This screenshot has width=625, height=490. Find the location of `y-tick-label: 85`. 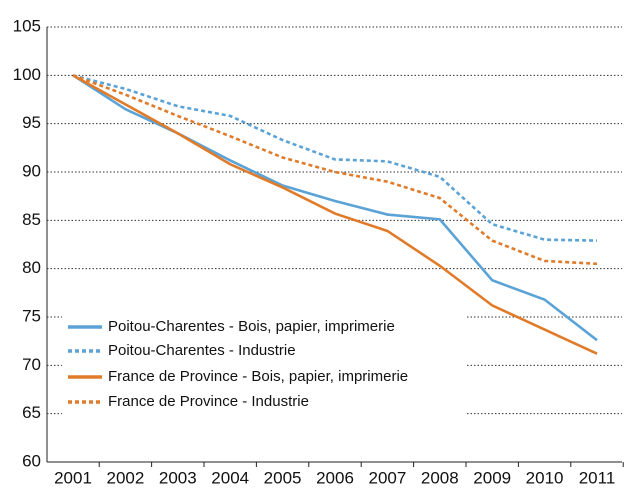

y-tick-label: 85 is located at coordinates (31, 219).